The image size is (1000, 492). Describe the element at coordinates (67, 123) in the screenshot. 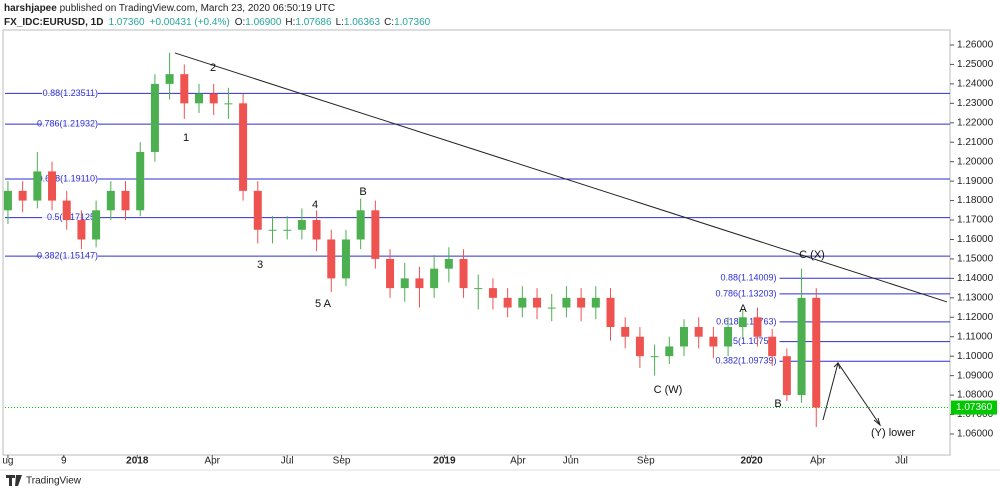

I see `fib-label: 0.786(1.21932)` at that location.